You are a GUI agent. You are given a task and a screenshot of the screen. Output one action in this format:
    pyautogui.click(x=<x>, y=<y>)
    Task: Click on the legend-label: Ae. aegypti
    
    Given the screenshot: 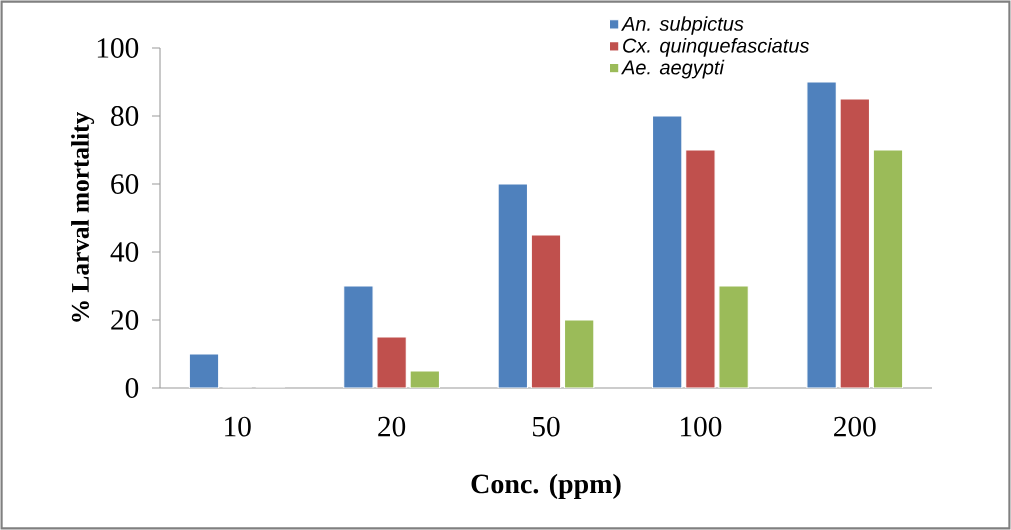 What is the action you would take?
    pyautogui.click(x=673, y=69)
    